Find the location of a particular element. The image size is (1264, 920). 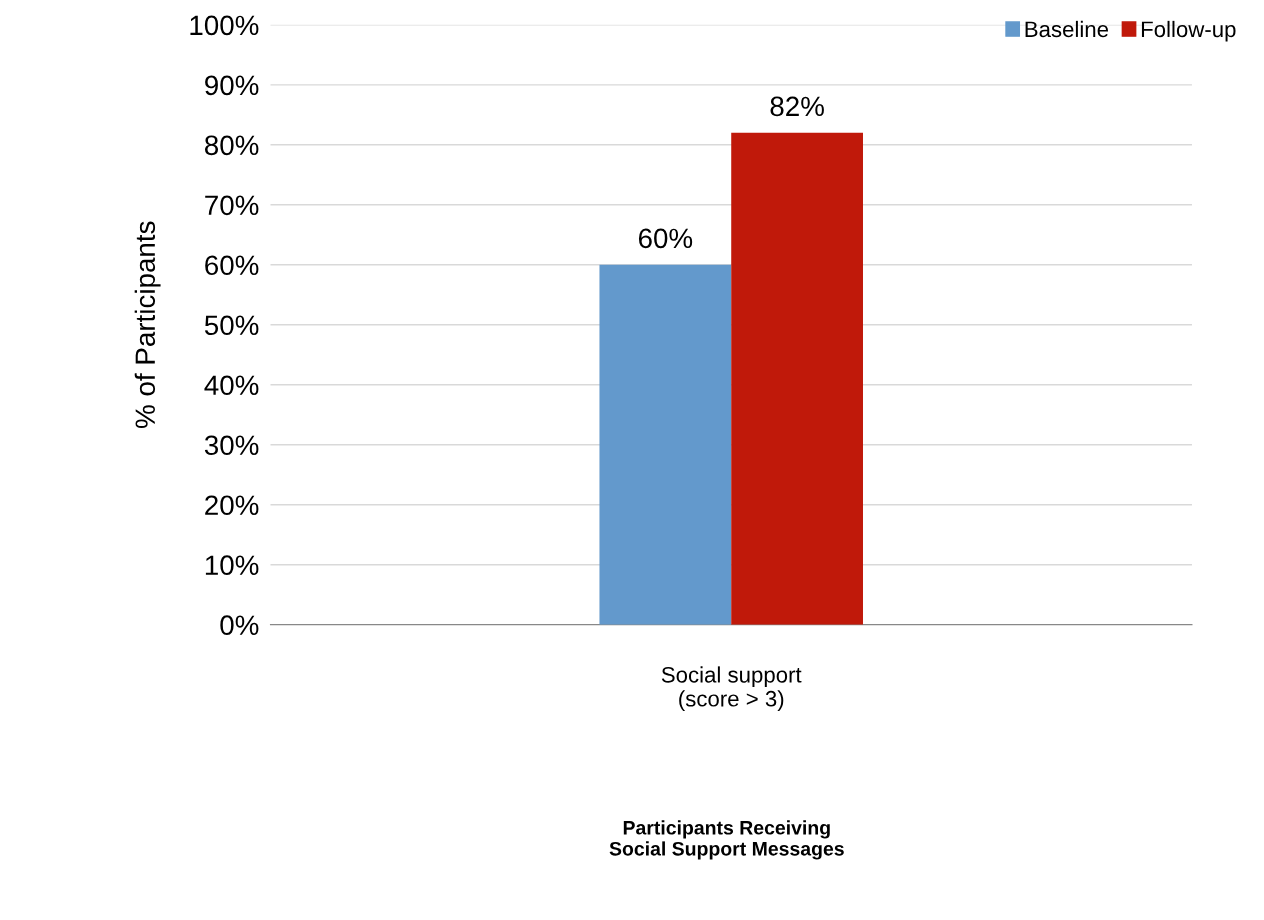

y-tick-label: 20% is located at coordinates (232, 505).